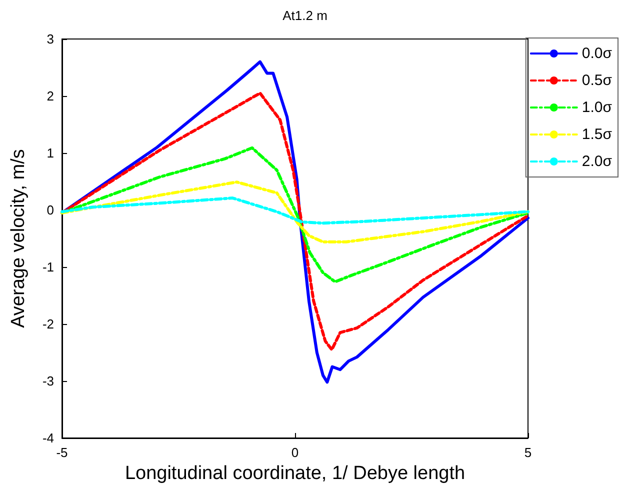 This screenshot has height=492, width=622. What do you see at coordinates (295, 473) in the screenshot?
I see `x-axis-title: Longitudinal coordinate, 1/ Debye length` at bounding box center [295, 473].